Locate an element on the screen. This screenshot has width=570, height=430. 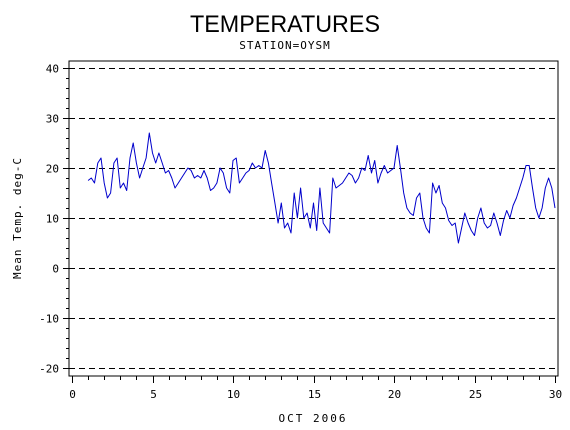
y-tick-label: 10 is located at coordinates (52, 219).